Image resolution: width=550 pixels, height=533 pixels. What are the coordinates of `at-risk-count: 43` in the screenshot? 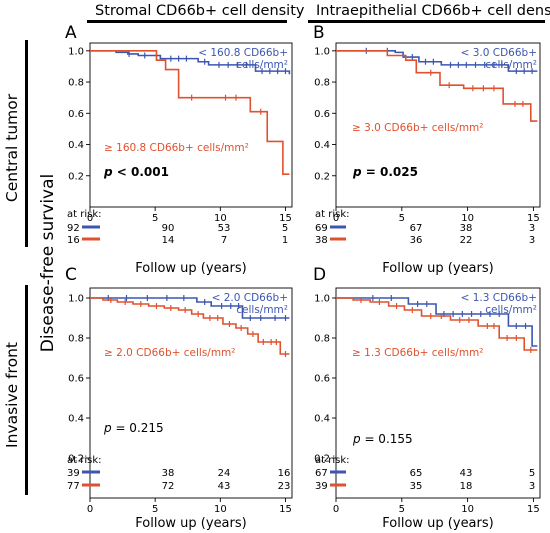 It's located at (224, 486).